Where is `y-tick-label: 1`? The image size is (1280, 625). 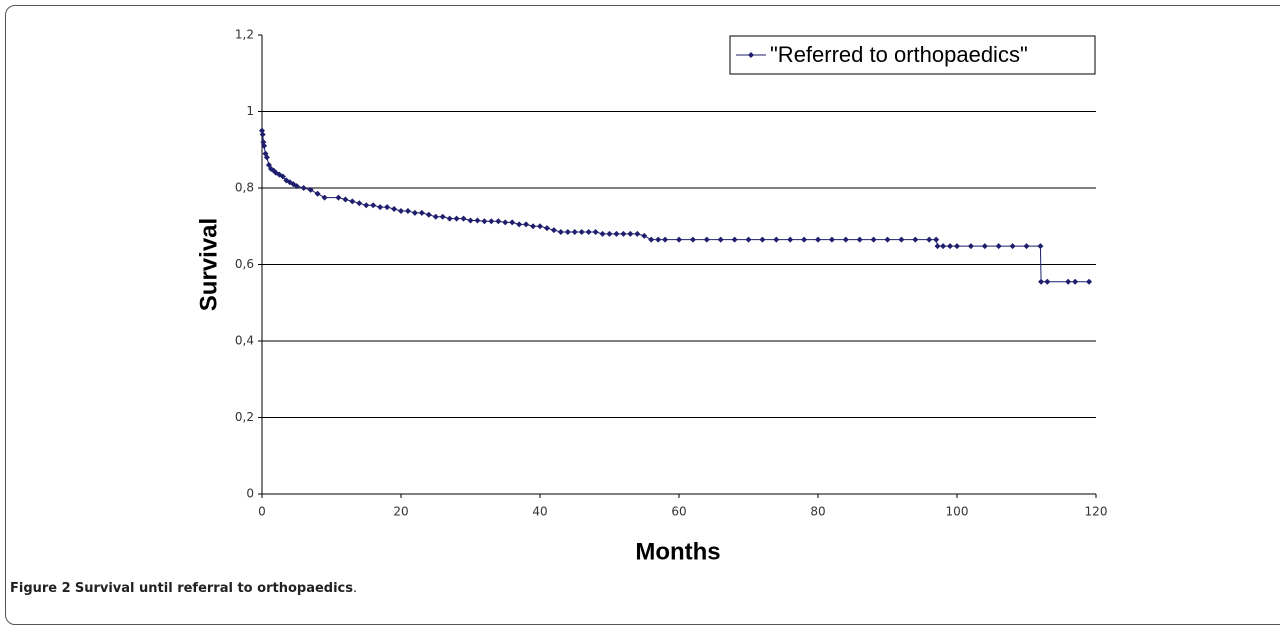
y-tick-label: 1 is located at coordinates (250, 111).